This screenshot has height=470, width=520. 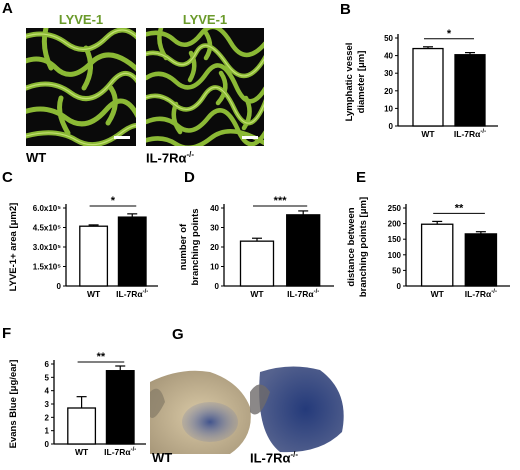 I want to click on y-tick-label: 5, so click(x=47, y=377).